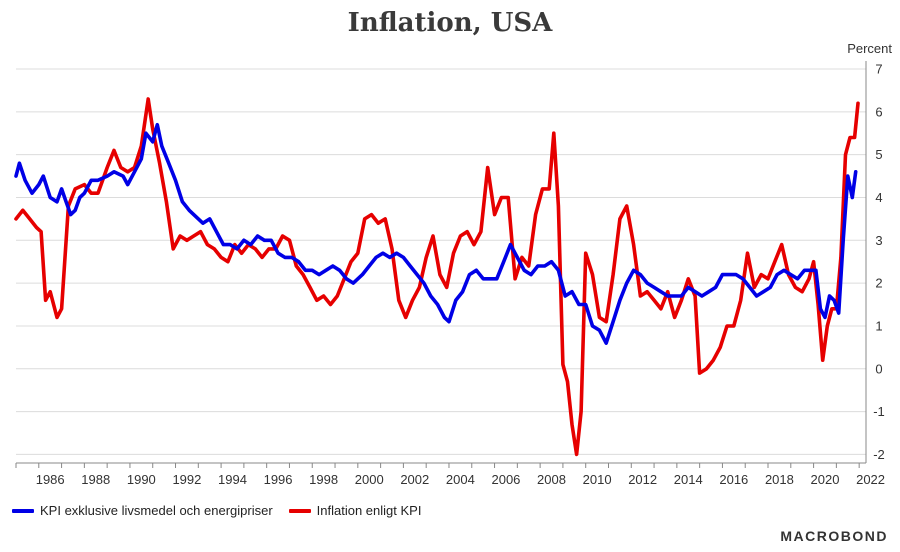  Describe the element at coordinates (323, 479) in the screenshot. I see `x-tick-label: 1998` at that location.